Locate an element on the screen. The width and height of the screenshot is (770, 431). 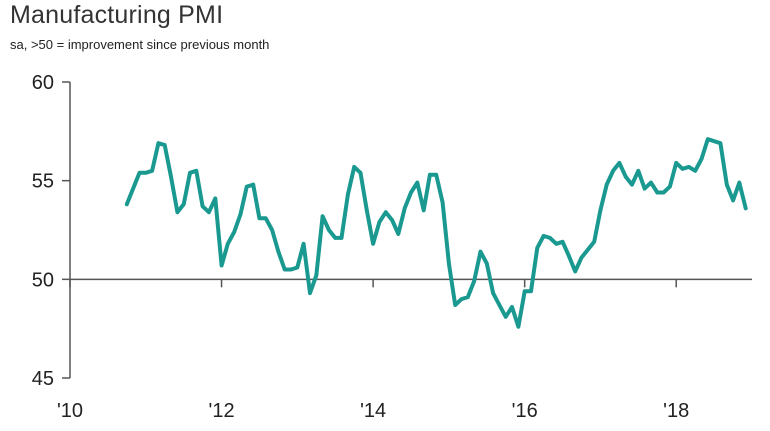
x-tick-label: '16 is located at coordinates (525, 411).